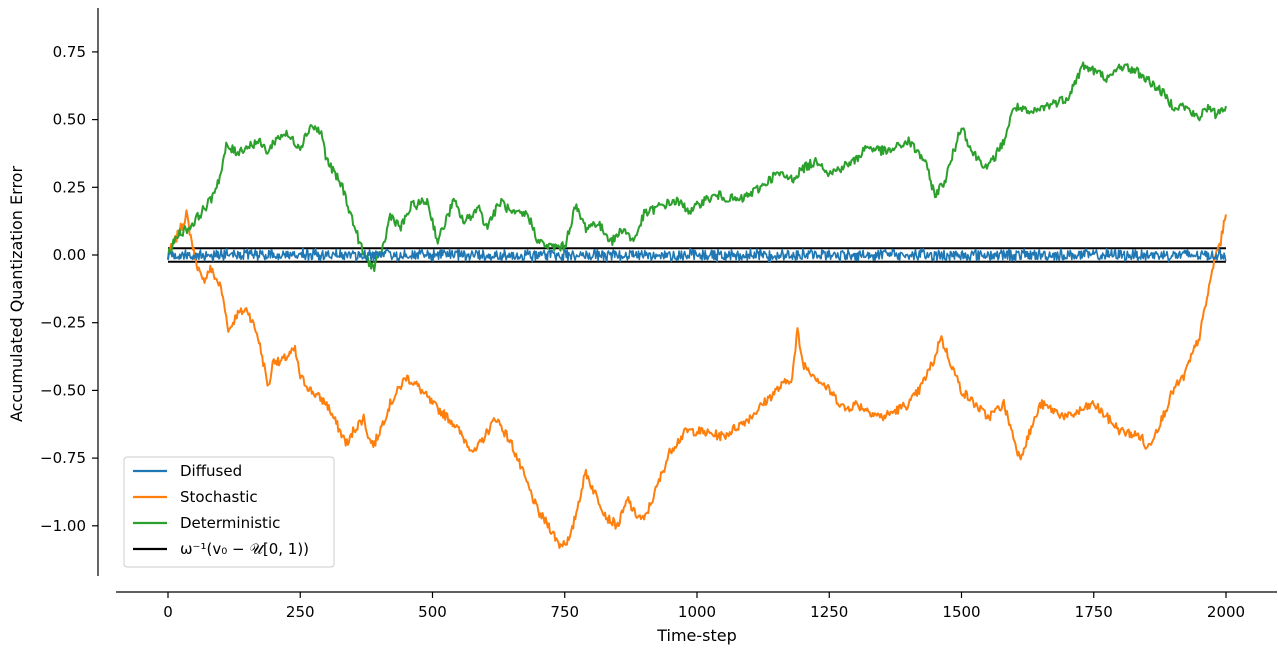 This screenshot has width=1278, height=648. Describe the element at coordinates (69, 292) in the screenshot. I see `y-axis: −1.00 −0.75 −0.50 −0.25 0.00 0.25 0.50 0.75` at that location.